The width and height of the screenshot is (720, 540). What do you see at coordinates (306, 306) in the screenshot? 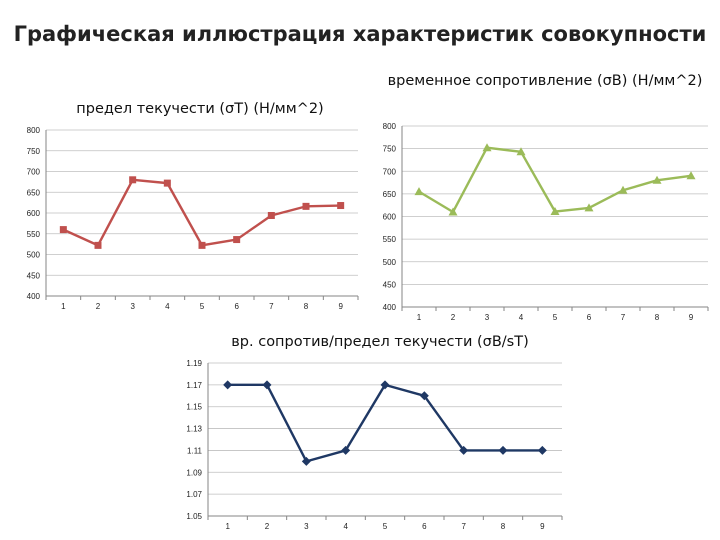
I see `yield-x-tick-label: 8` at bounding box center [306, 306].